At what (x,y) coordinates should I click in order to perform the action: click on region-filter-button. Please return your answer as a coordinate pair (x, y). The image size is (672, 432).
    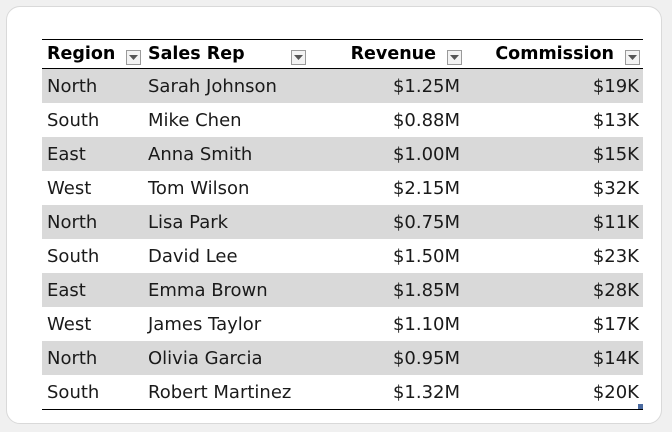
    Looking at the image, I should click on (133, 57).